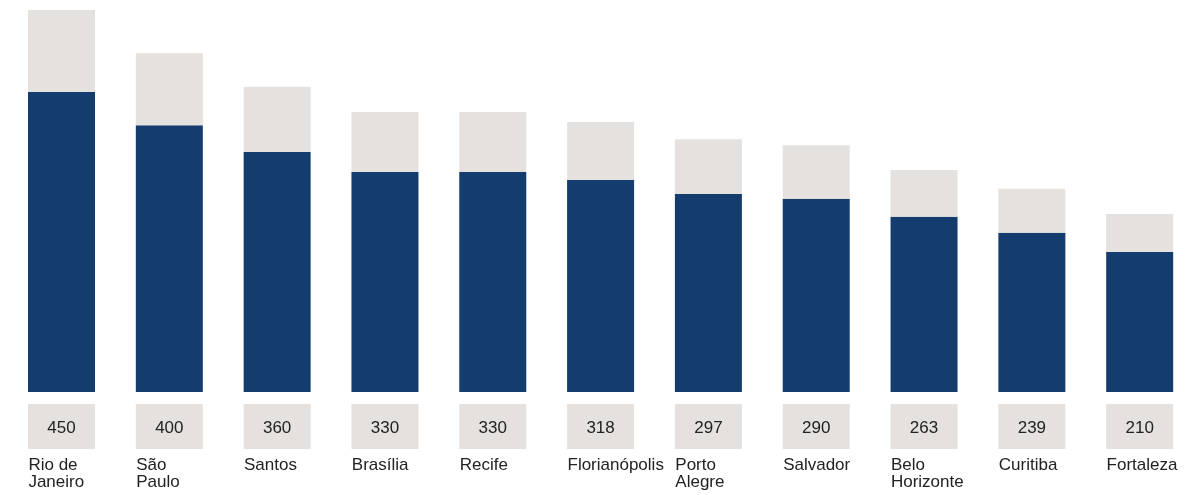 This screenshot has height=495, width=1194. Describe the element at coordinates (817, 464) in the screenshot. I see `x-tick-label: Salvador` at that location.